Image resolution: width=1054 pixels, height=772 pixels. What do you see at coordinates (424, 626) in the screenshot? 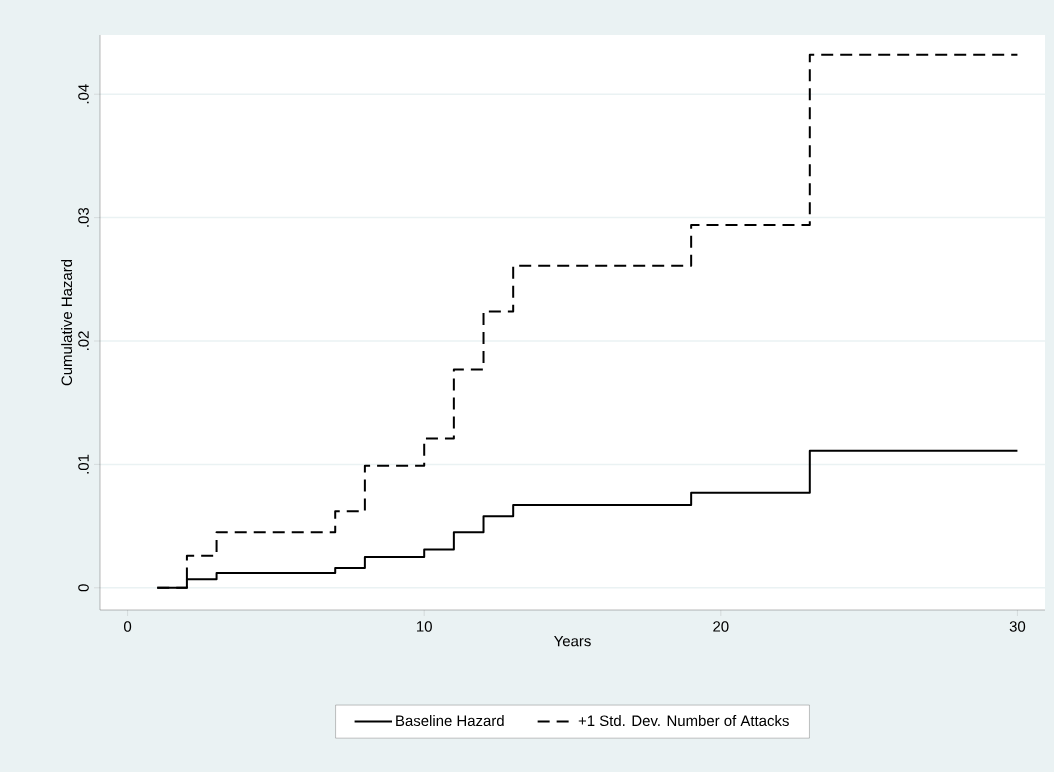
I see `x-tick-label: 10` at bounding box center [424, 626].